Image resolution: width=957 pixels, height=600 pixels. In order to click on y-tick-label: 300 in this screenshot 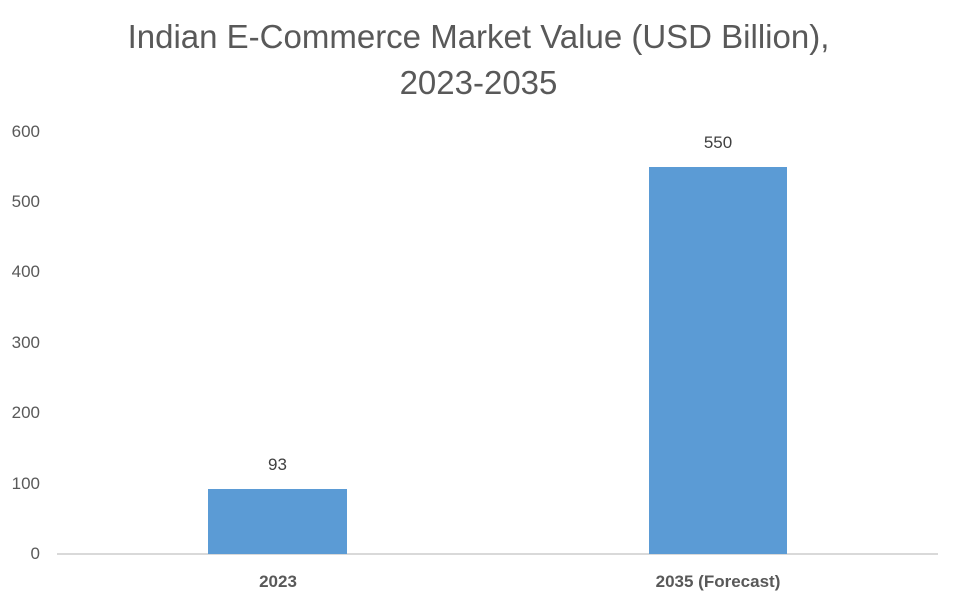, I will do `click(25, 342)`.